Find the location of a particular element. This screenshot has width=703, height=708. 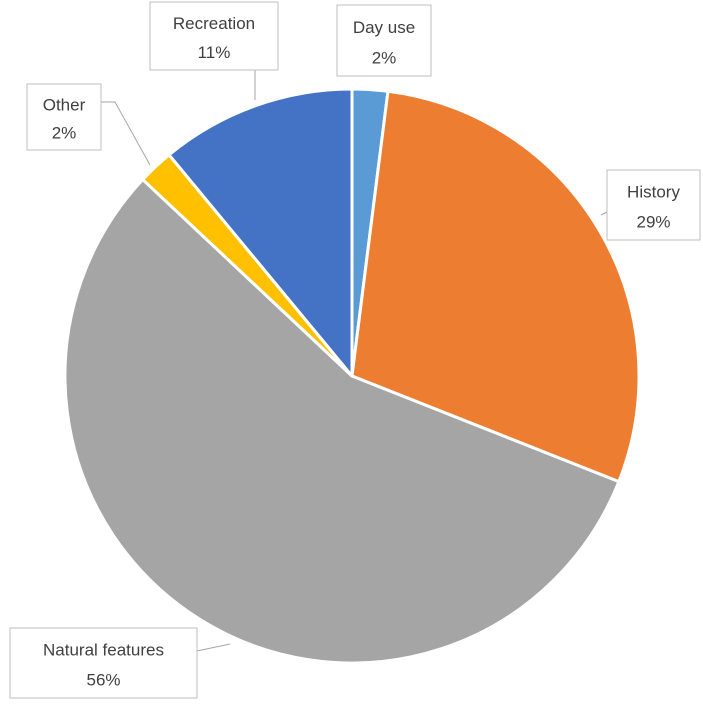

category-label: History is located at coordinates (653, 192).